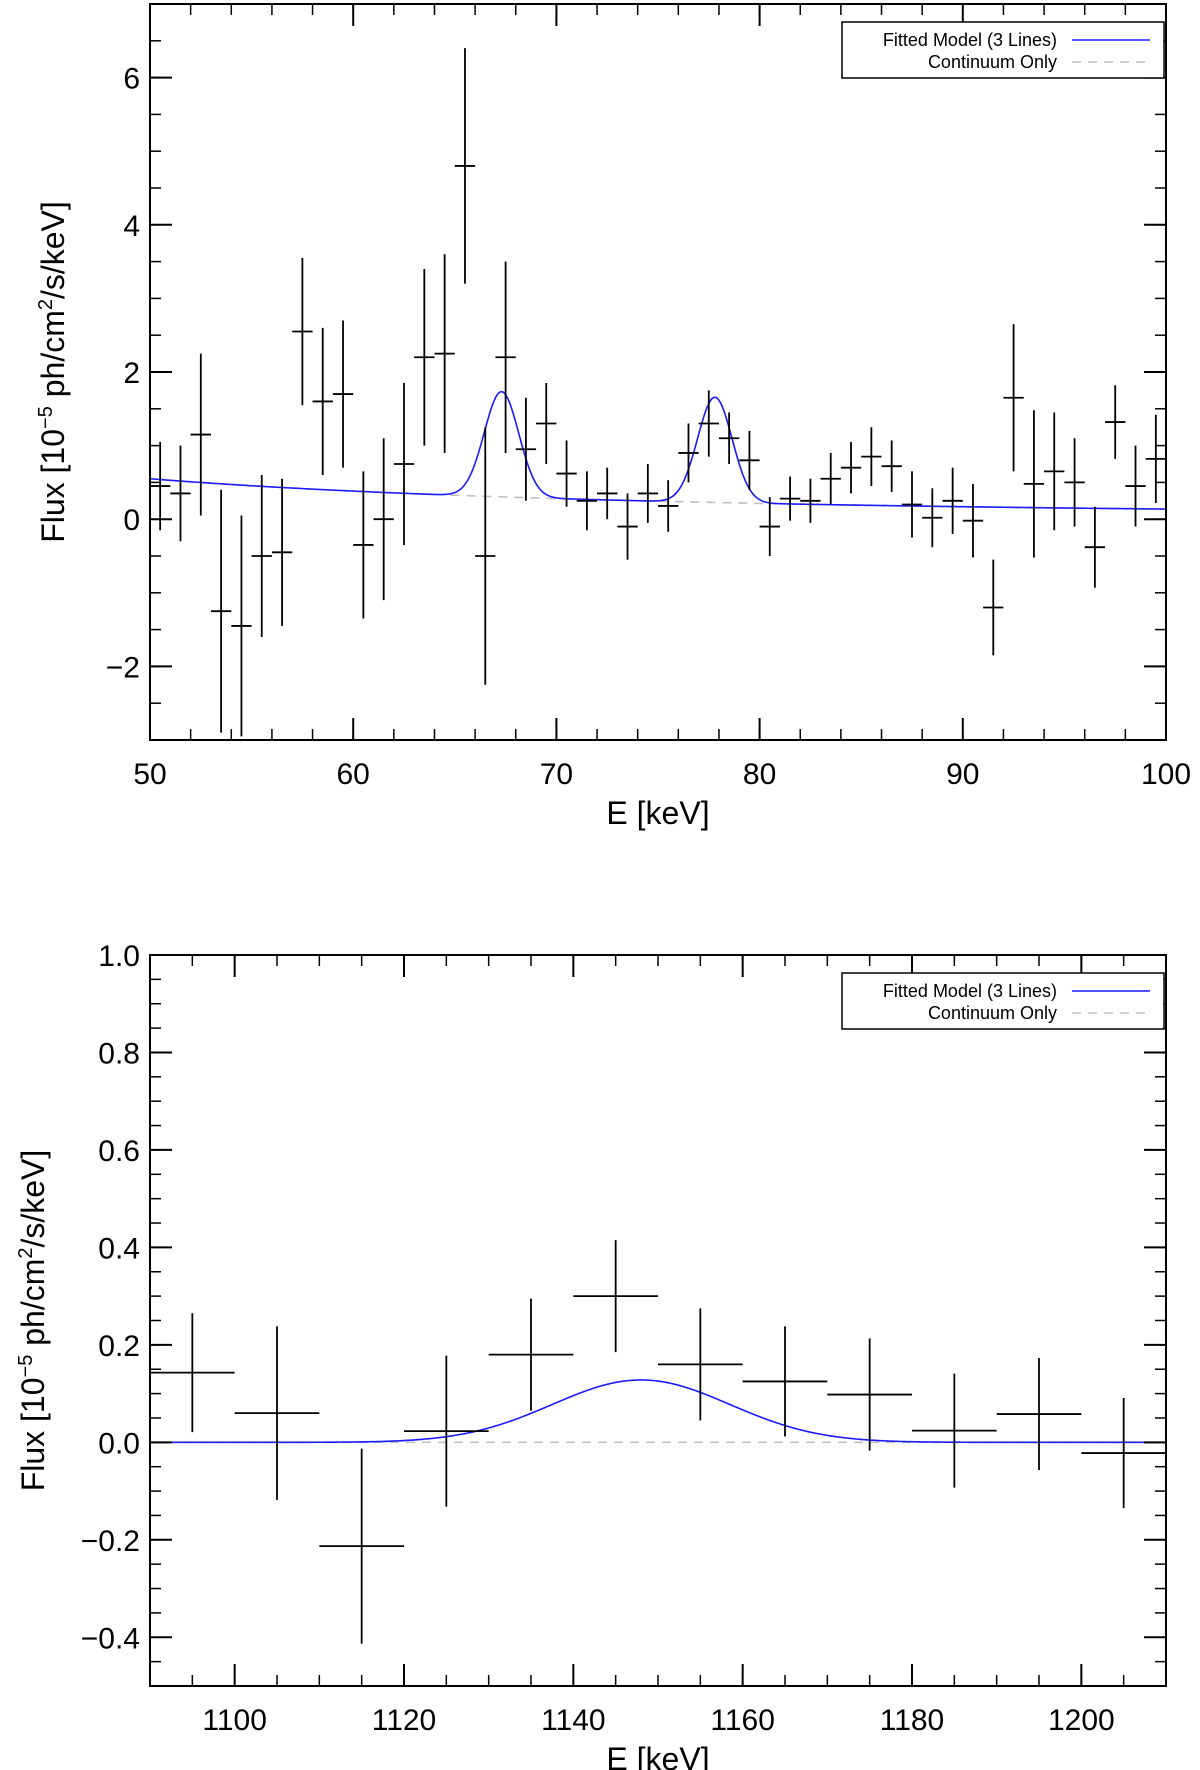 This screenshot has width=1200, height=1770. Describe the element at coordinates (149, 774) in the screenshot. I see `x-tick-label: 50` at that location.